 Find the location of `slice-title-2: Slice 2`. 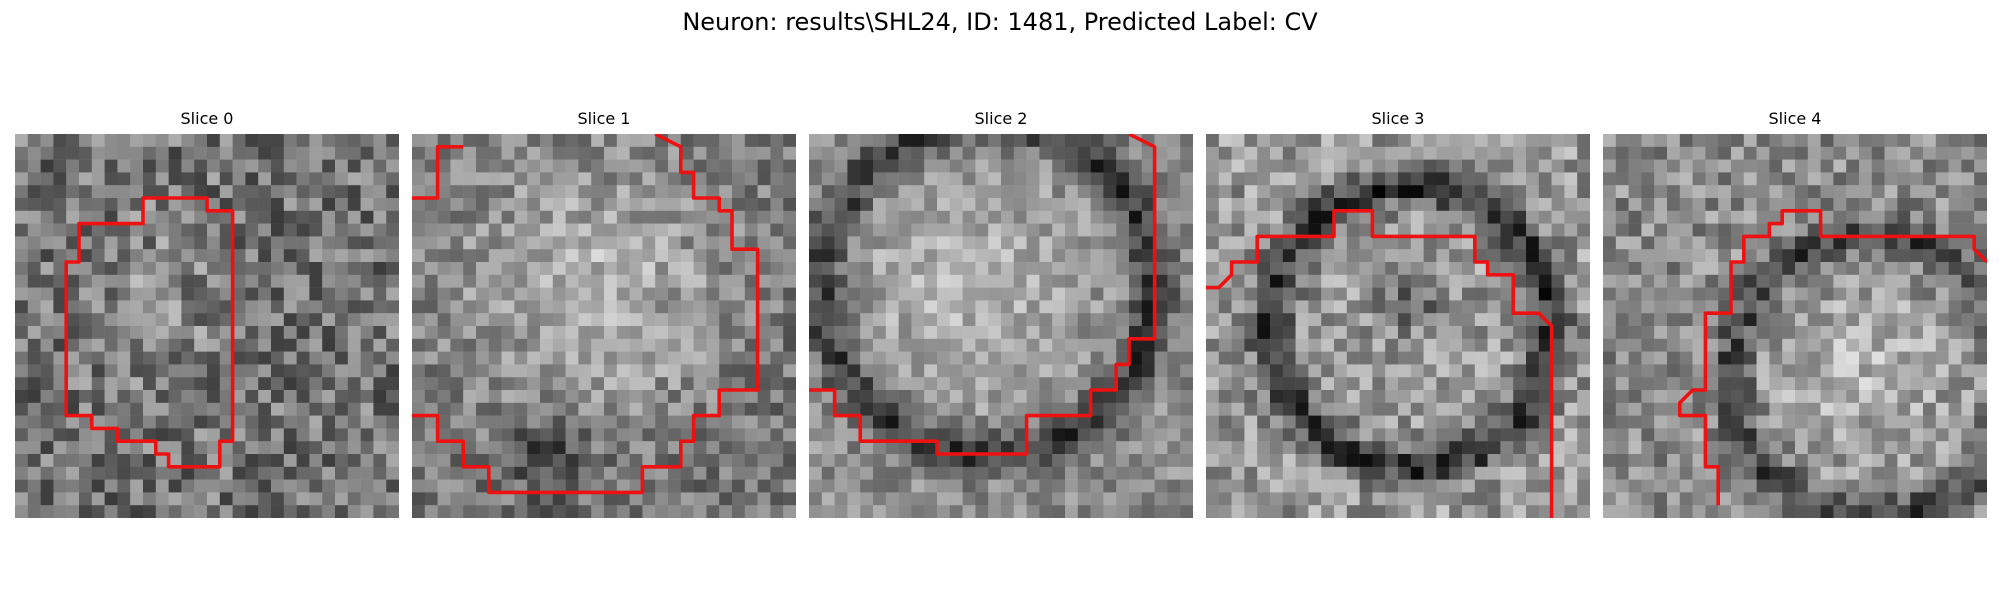

slice-title-2: Slice 2 is located at coordinates (1001, 118).